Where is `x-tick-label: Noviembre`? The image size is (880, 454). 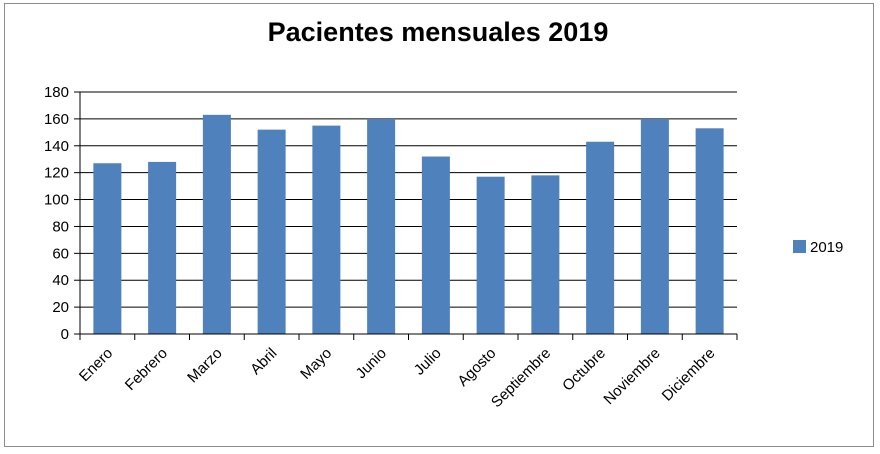
x-tick-label: Noviembre is located at coordinates (631, 376).